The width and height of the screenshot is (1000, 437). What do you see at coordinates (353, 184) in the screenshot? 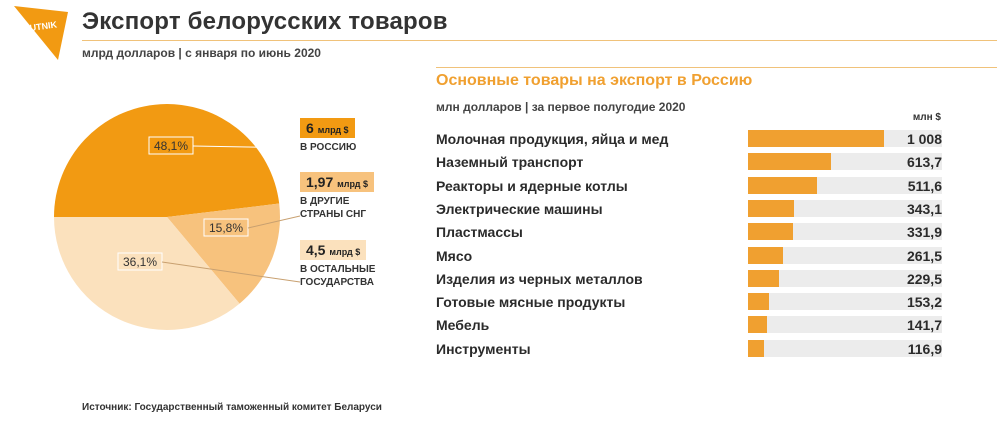
I see `legend-cis-unit: млрд $` at bounding box center [353, 184].